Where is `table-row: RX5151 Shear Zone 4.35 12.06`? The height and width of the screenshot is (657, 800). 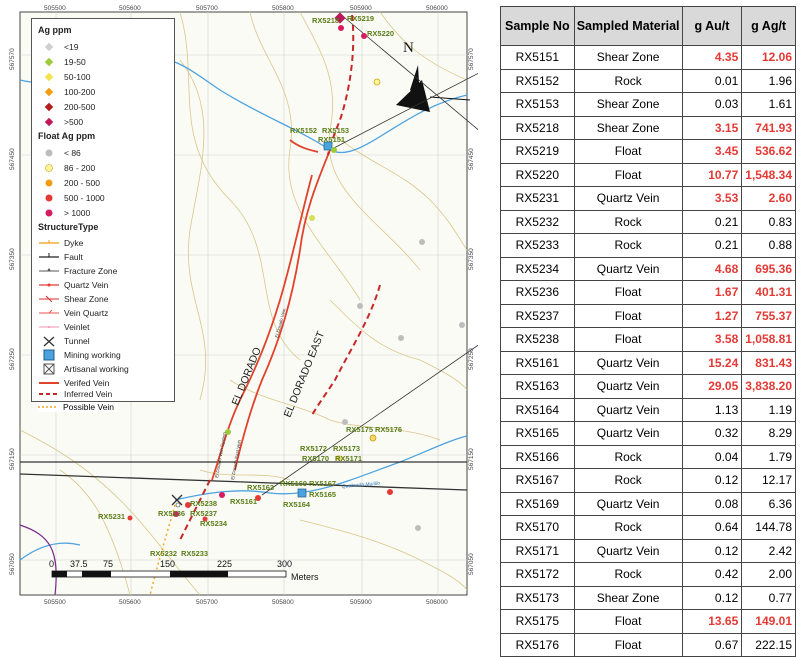 table-row: RX5151 Shear Zone 4.35 12.06 is located at coordinates (648, 57).